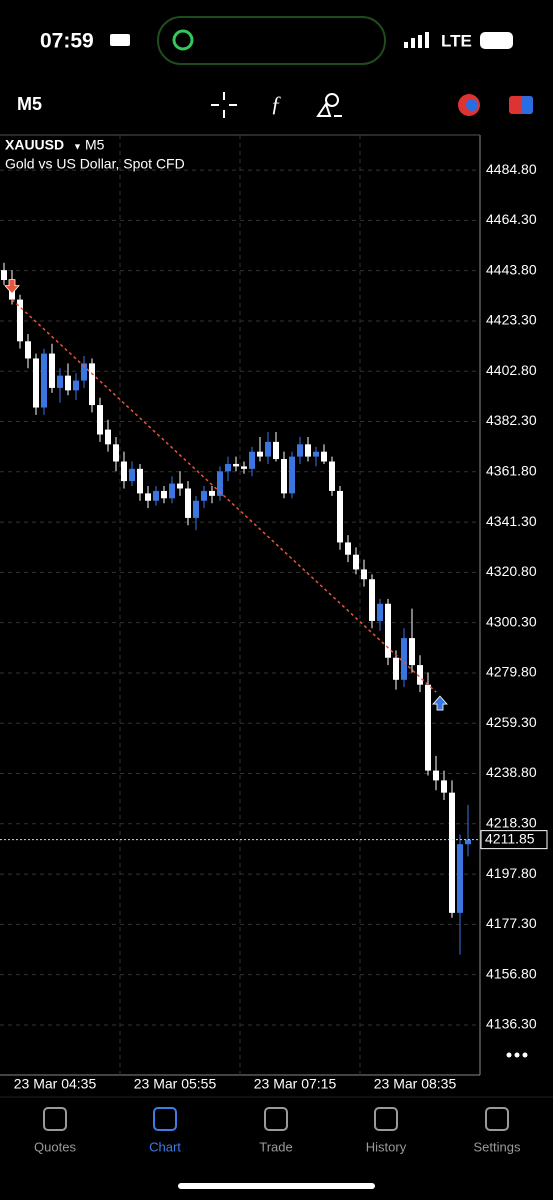  I want to click on sleep-icon, so click(120, 40).